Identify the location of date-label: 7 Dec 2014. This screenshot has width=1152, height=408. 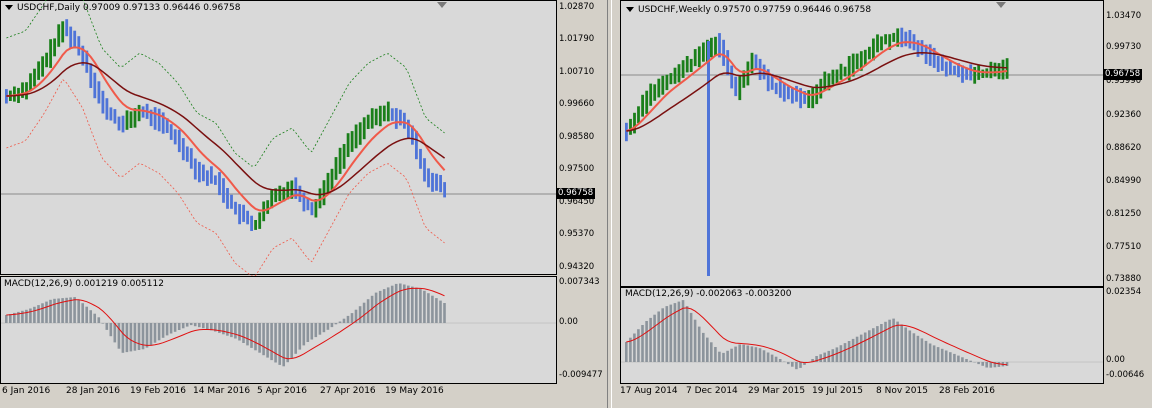
(712, 391).